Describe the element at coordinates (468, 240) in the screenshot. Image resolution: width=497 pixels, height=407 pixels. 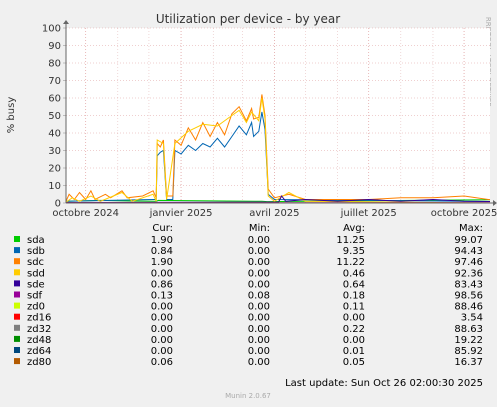
I see `legend-value: 99.07` at that location.